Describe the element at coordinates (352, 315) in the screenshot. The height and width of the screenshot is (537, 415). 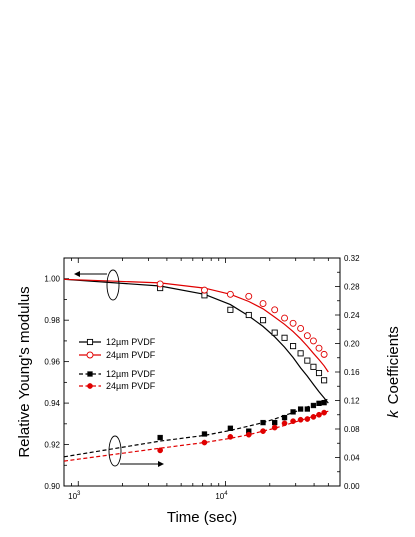
I see `y-right-tick-label: 0.24` at that location.